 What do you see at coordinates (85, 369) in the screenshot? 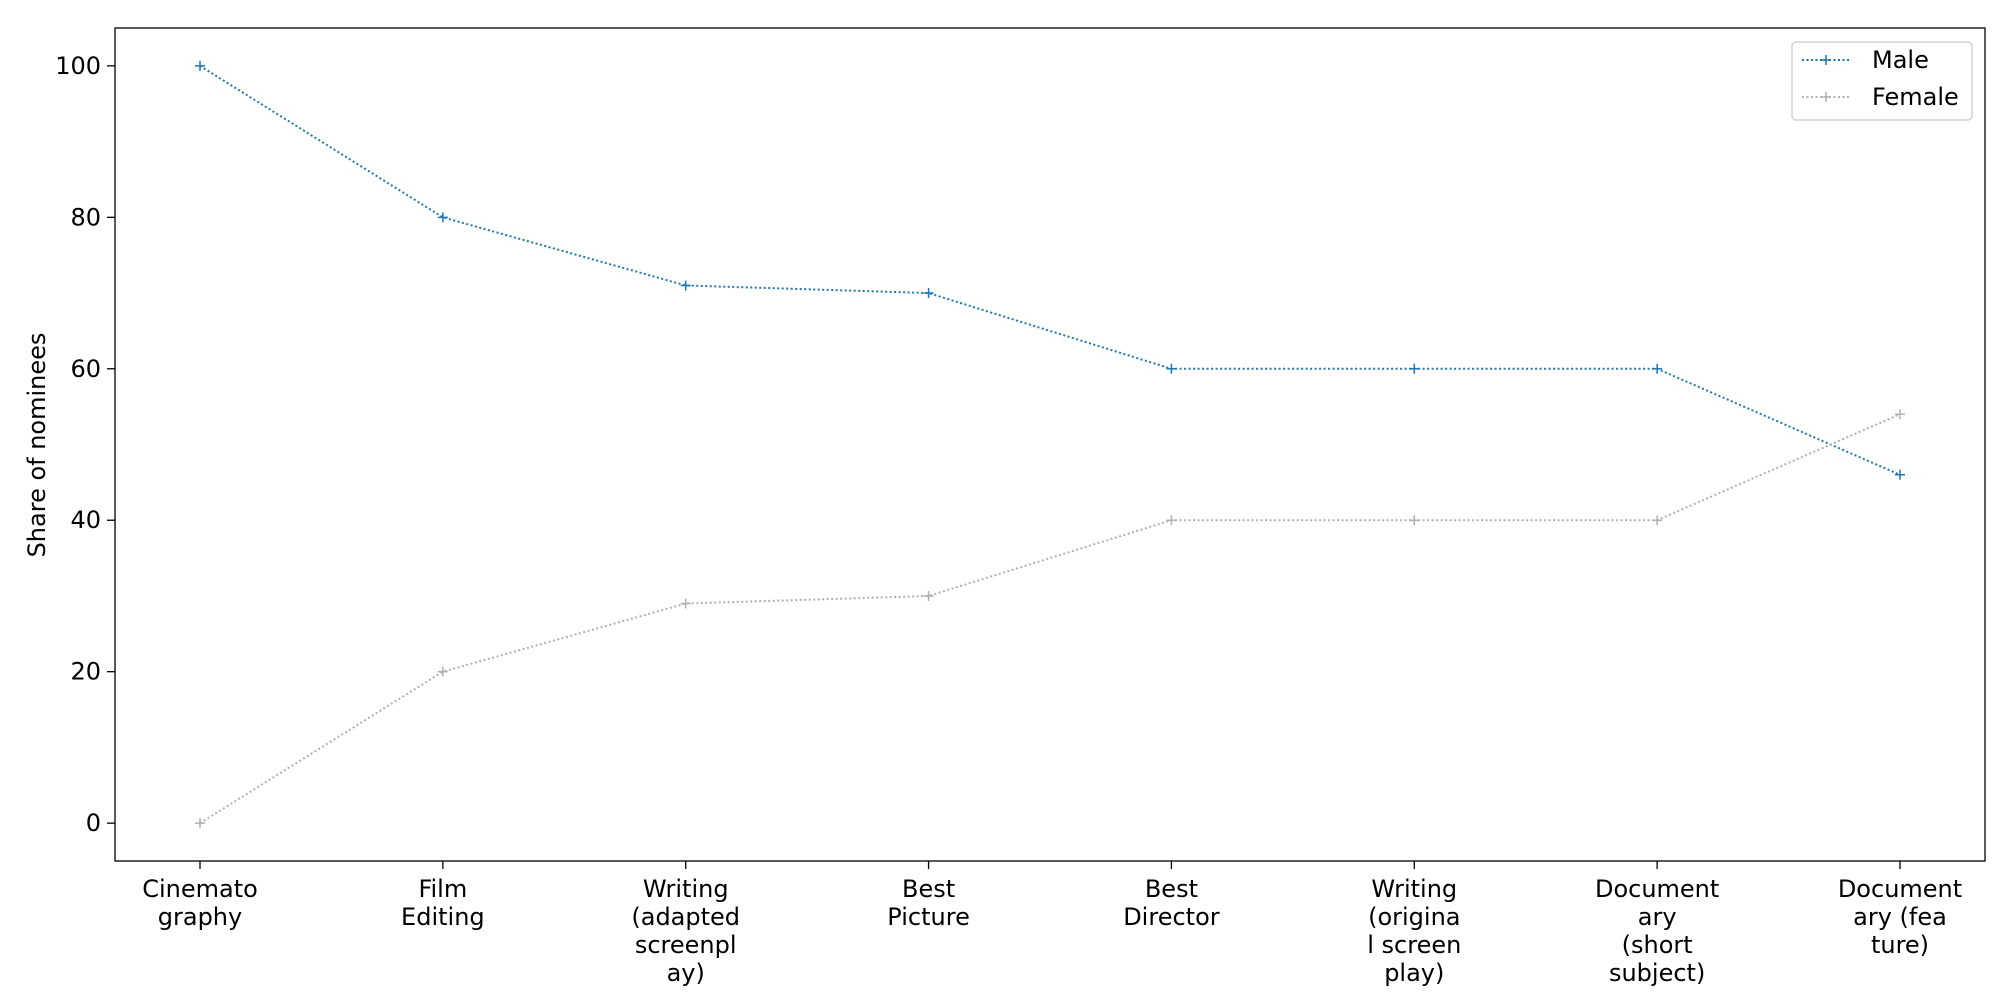
I see `y-tick-label: 60` at bounding box center [85, 369].